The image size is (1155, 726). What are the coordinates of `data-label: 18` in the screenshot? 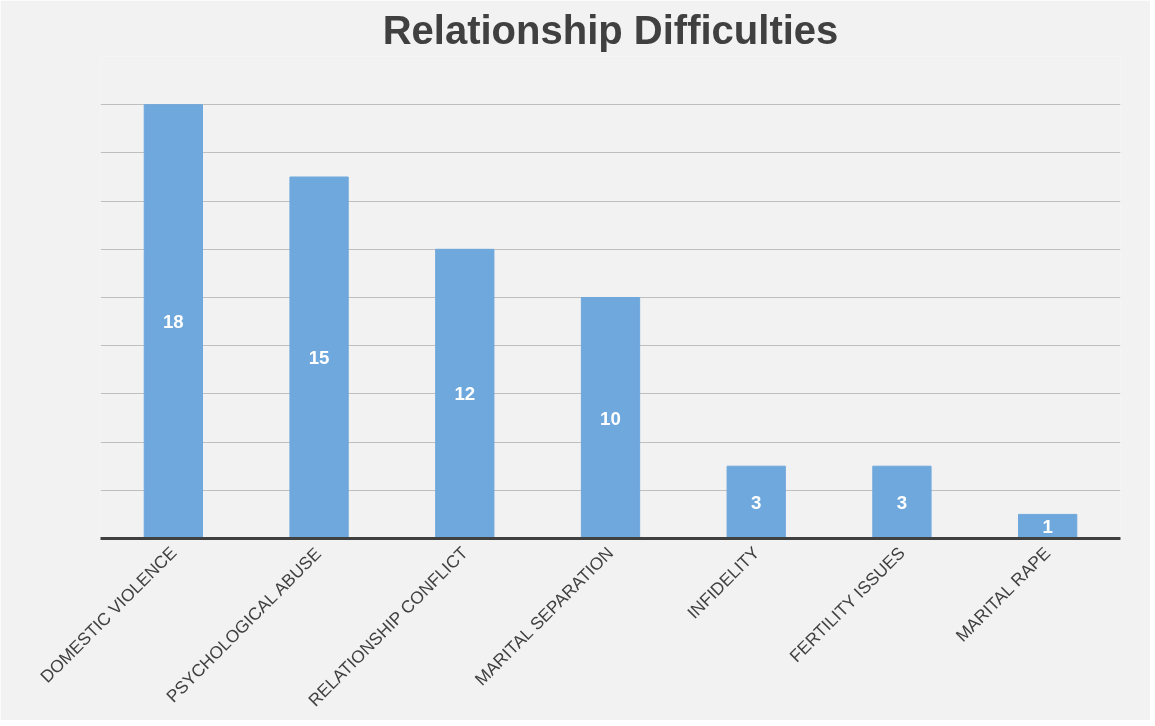 It's located at (173, 322).